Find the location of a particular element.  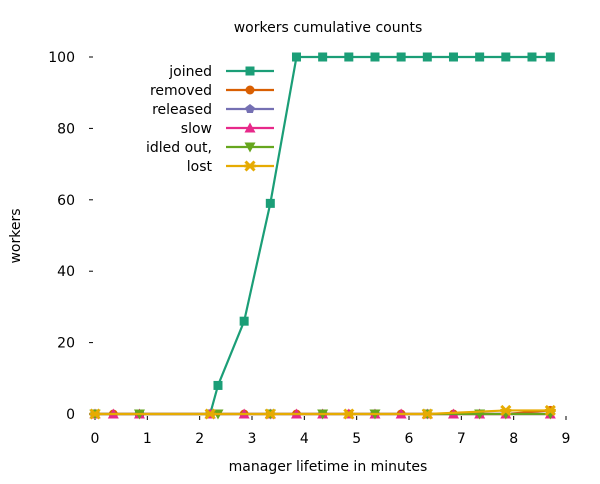

x-tick-label: 2 is located at coordinates (199, 439).